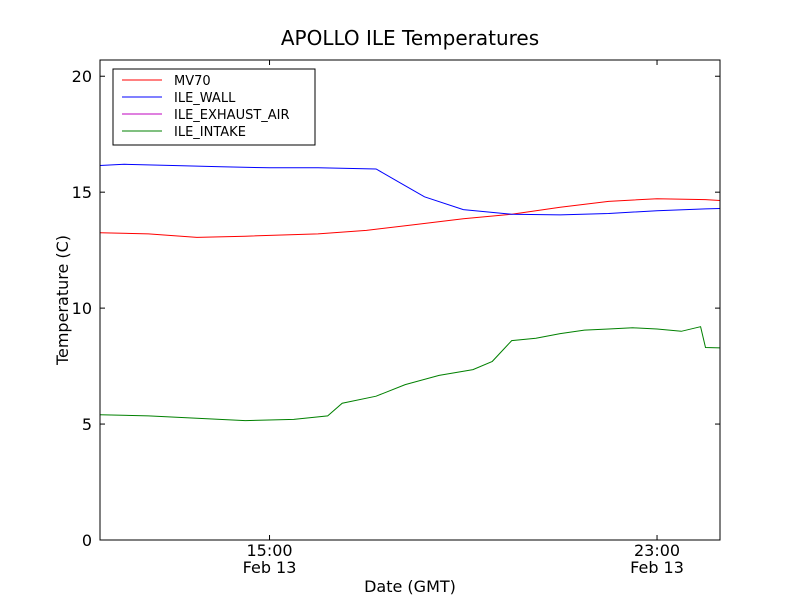 This screenshot has height=604, width=800. I want to click on chart-title: APOLLO ILE Temperatures, so click(410, 38).